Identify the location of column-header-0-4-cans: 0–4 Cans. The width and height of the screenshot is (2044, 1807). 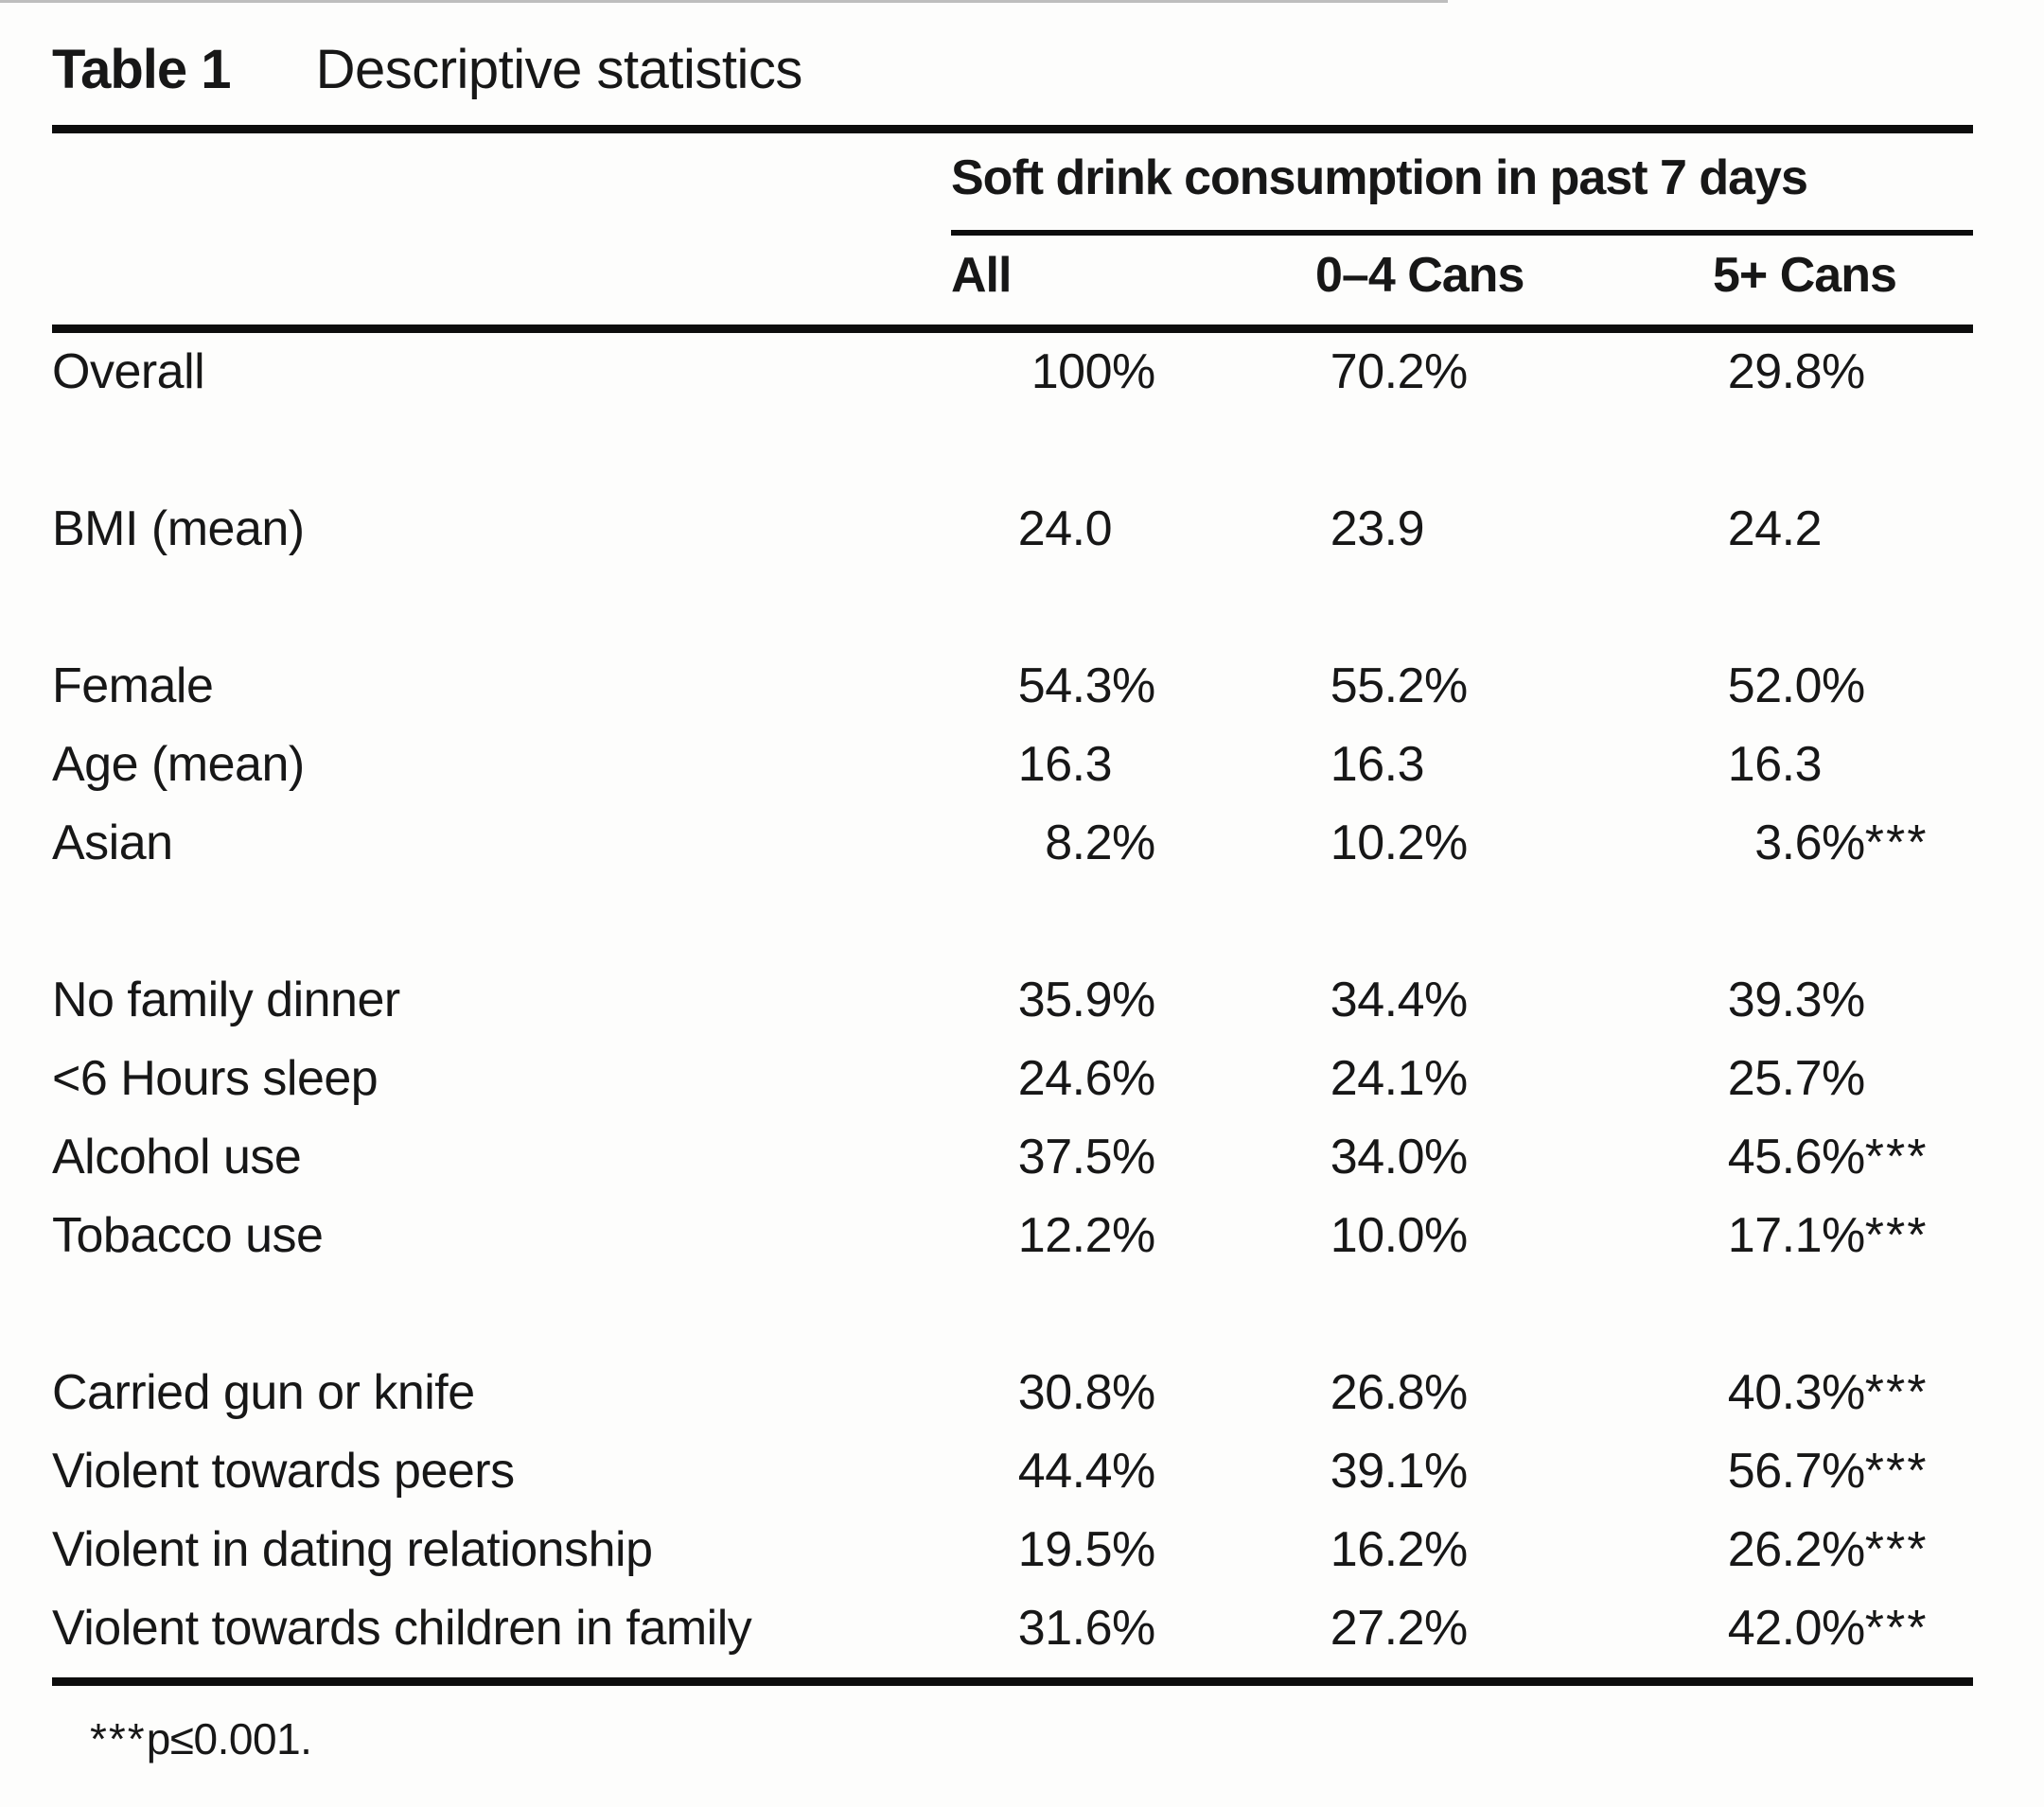
(1419, 275).